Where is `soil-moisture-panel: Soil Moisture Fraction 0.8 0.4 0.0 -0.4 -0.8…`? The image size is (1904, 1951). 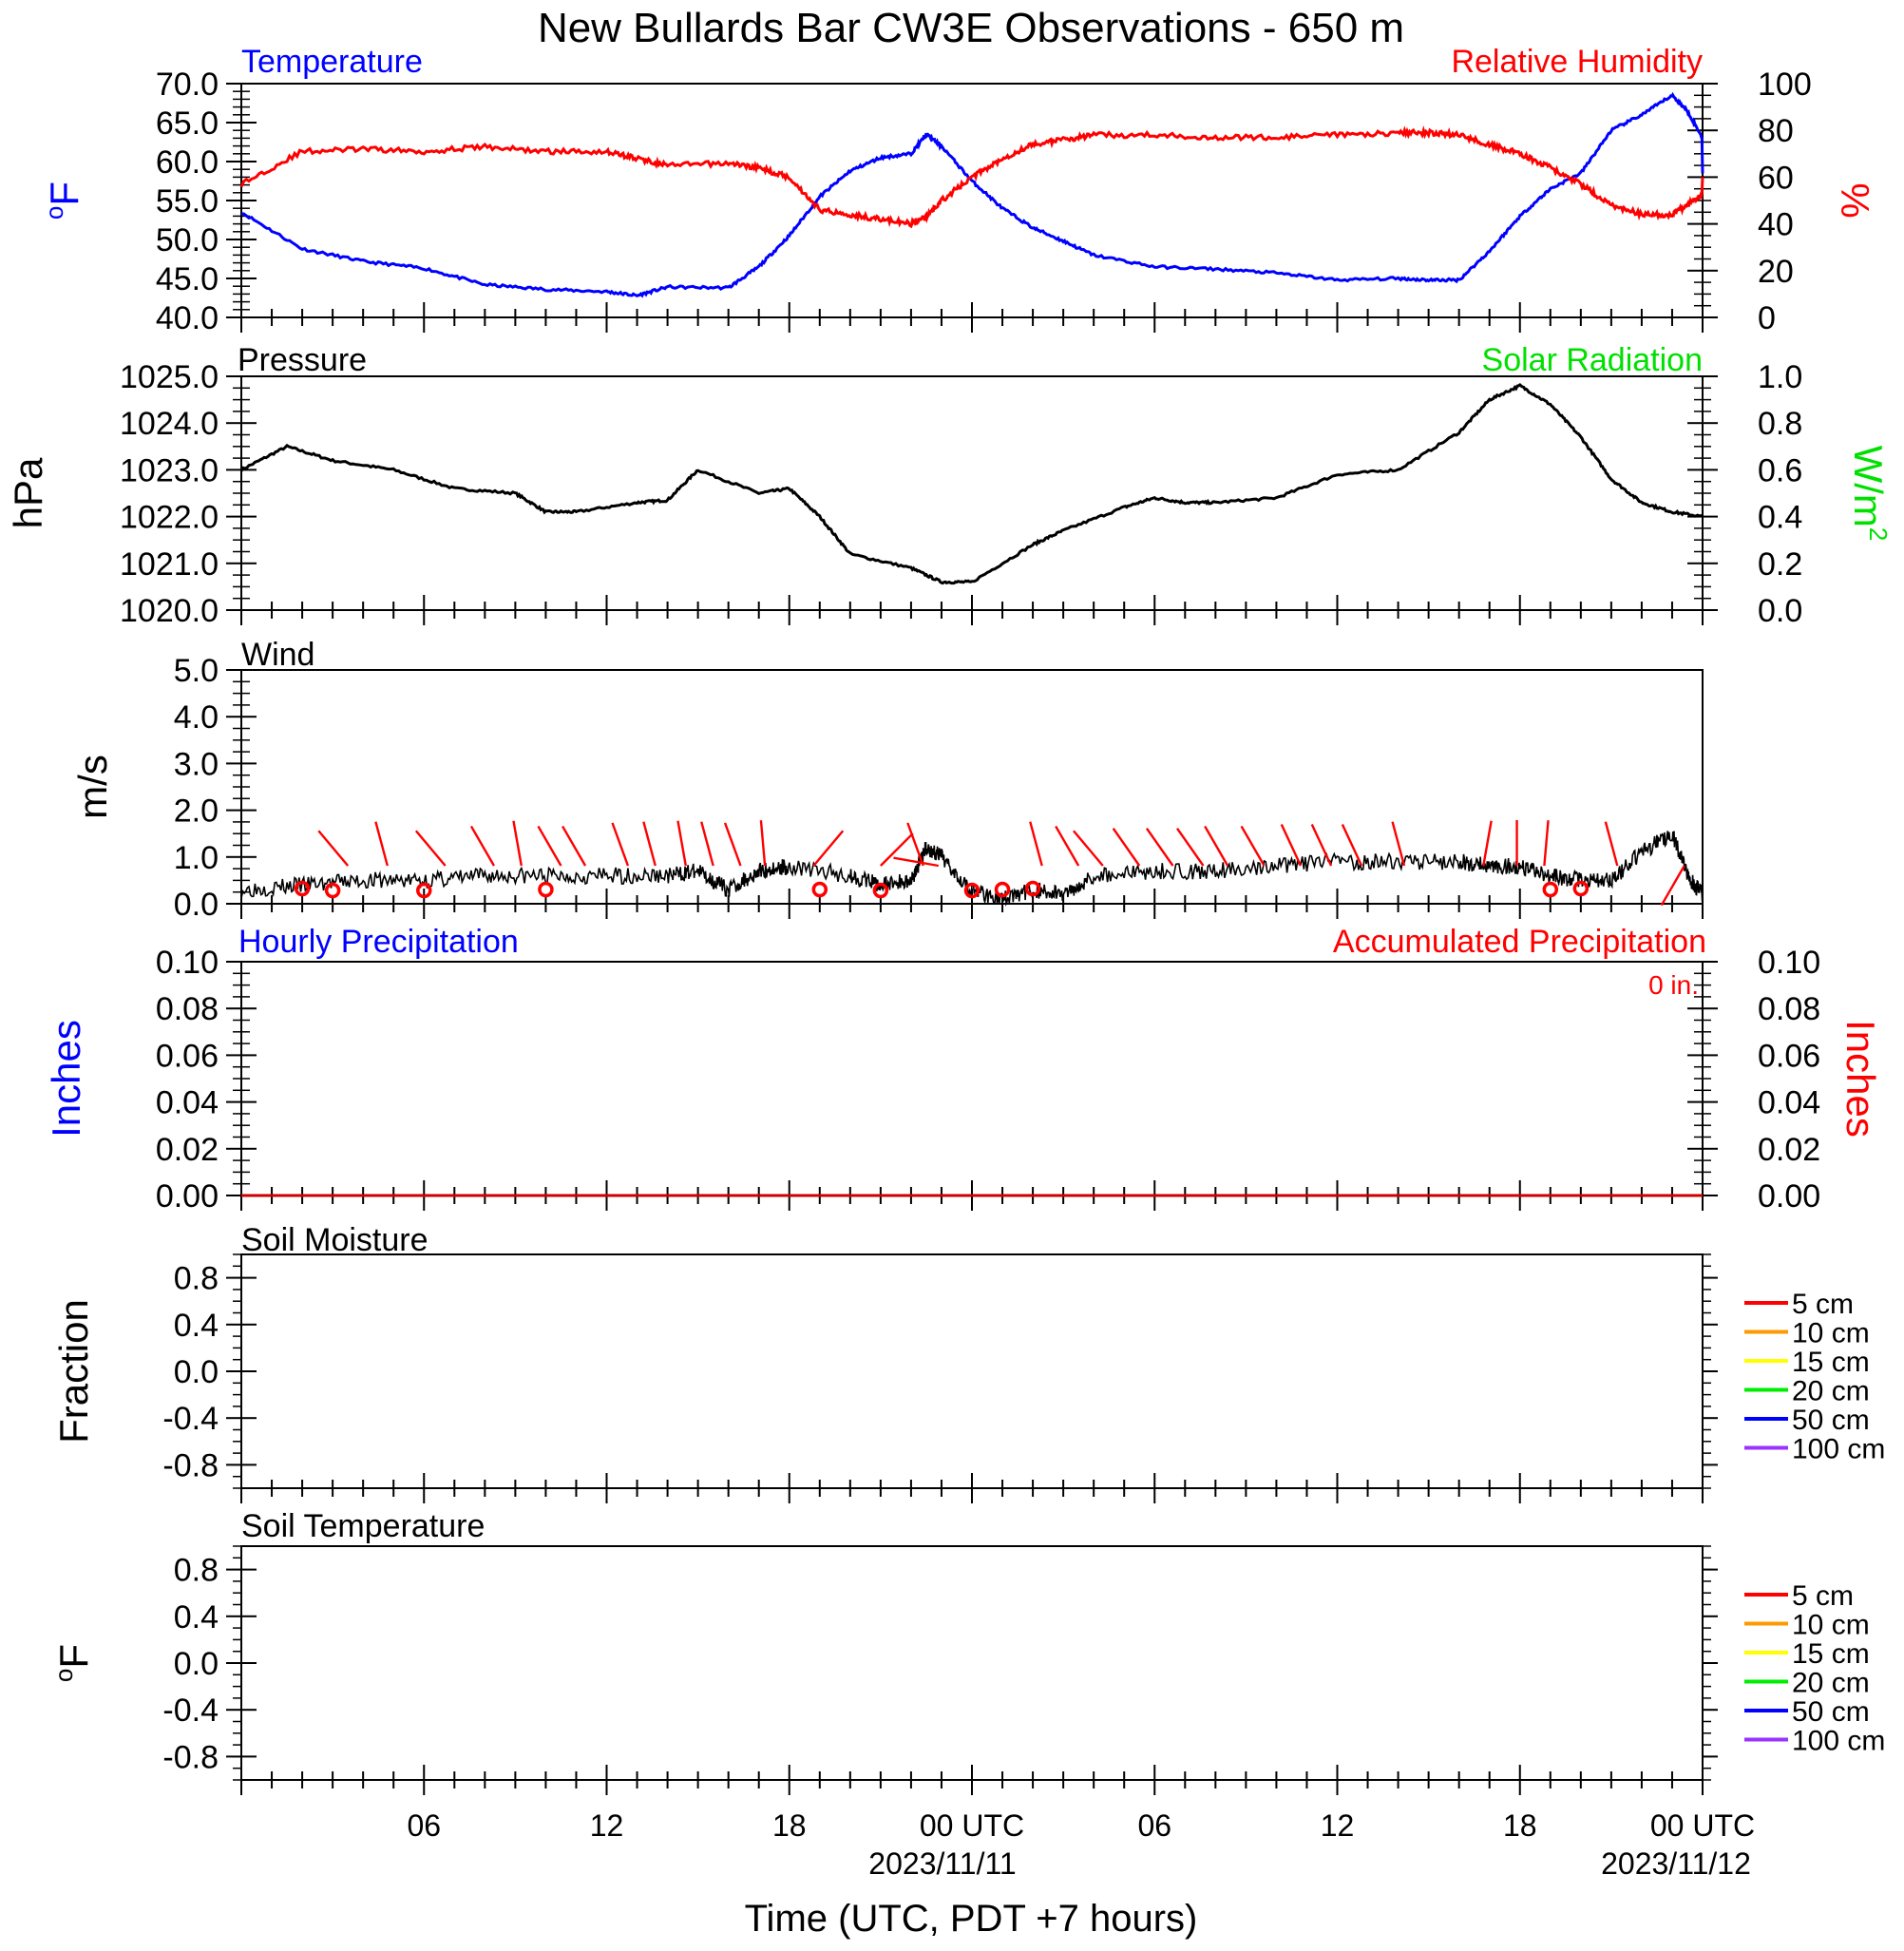
soil-moisture-panel: Soil Moisture Fraction 0.8 0.4 0.0 -0.4 -0.8… is located at coordinates (968, 1362).